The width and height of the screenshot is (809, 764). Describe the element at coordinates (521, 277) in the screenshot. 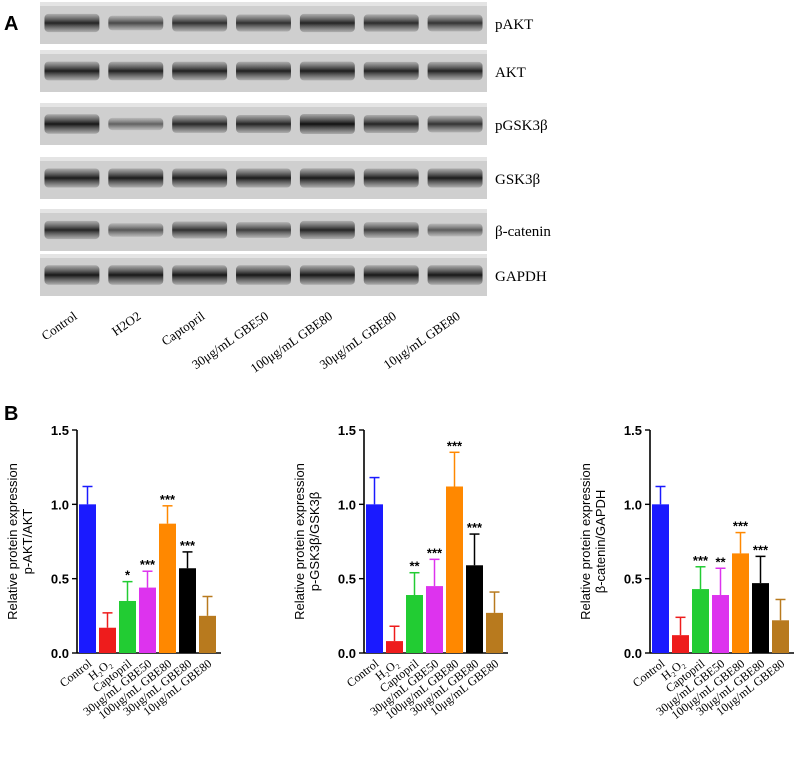

I see `band-label: GAPDH` at that location.